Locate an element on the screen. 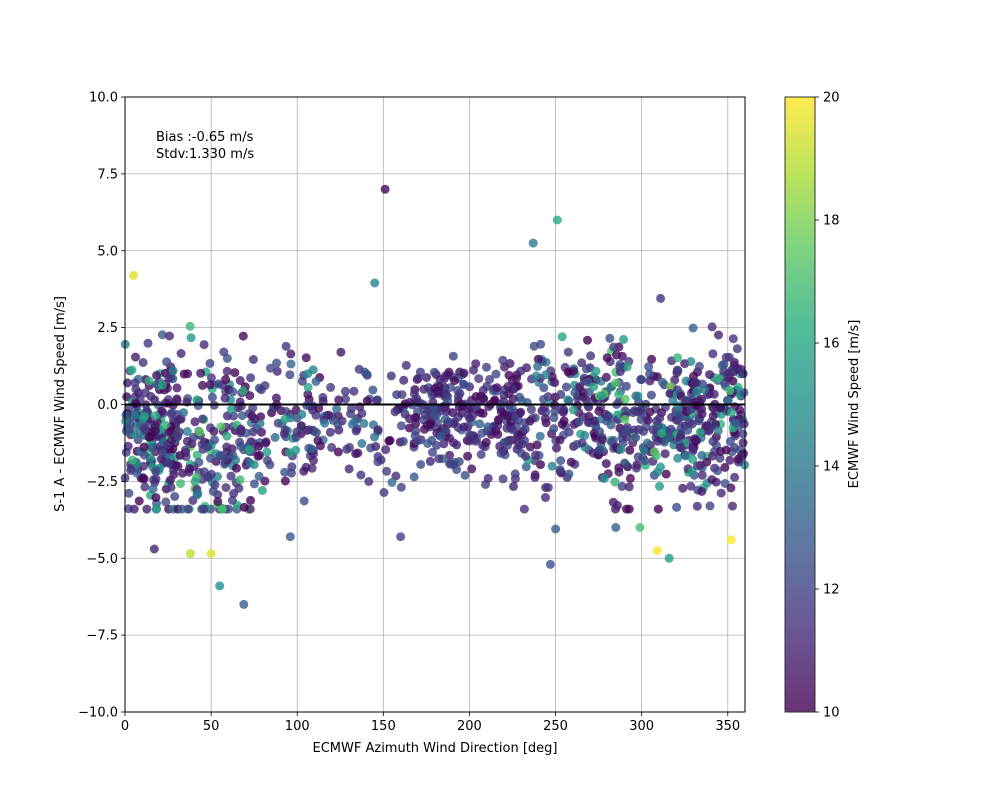  y-tick-label: 5.0 is located at coordinates (107, 251).